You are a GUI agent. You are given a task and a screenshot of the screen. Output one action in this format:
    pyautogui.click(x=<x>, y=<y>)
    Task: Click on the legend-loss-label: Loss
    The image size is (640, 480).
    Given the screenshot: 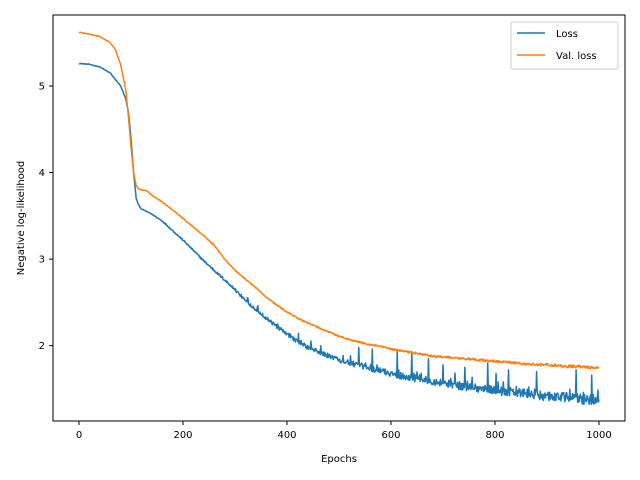 What is the action you would take?
    pyautogui.click(x=567, y=34)
    